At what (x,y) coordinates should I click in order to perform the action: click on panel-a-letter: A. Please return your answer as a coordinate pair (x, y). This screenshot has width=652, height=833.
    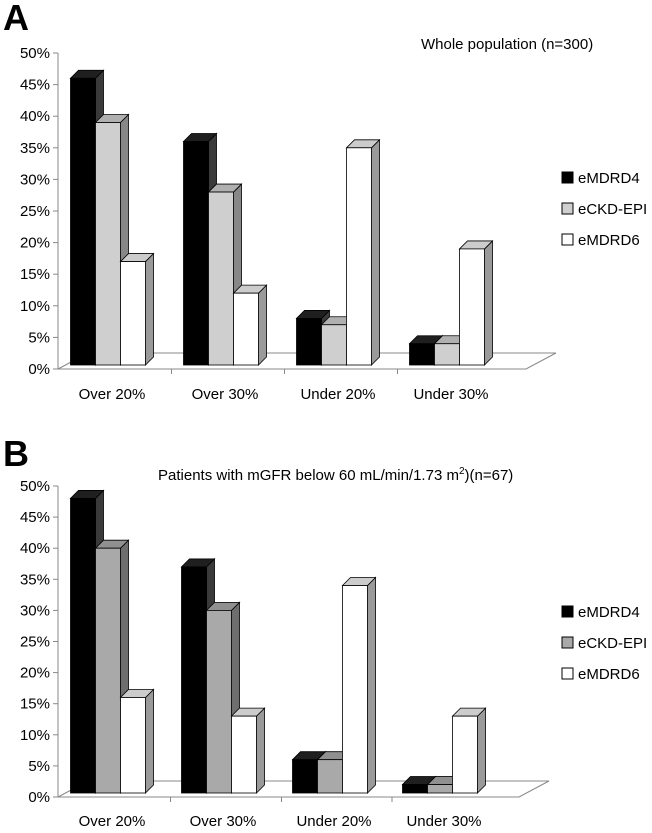
    Looking at the image, I should click on (16, 19).